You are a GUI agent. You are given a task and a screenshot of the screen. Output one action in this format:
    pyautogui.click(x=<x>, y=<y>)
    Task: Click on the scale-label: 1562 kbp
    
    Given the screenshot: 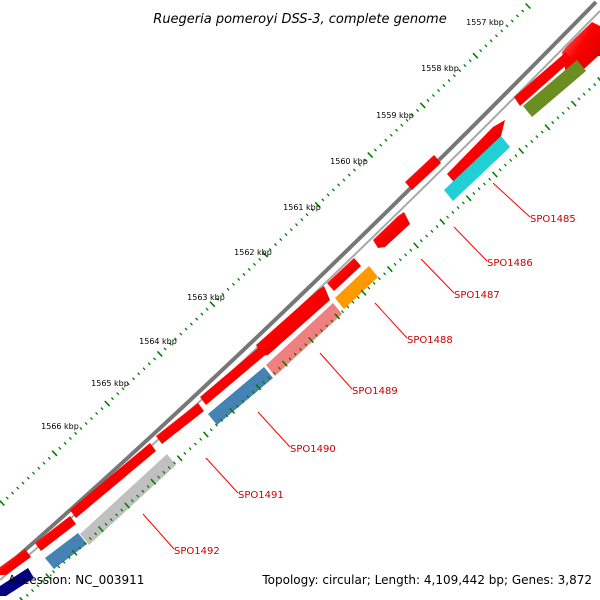 What is the action you would take?
    pyautogui.click(x=253, y=252)
    